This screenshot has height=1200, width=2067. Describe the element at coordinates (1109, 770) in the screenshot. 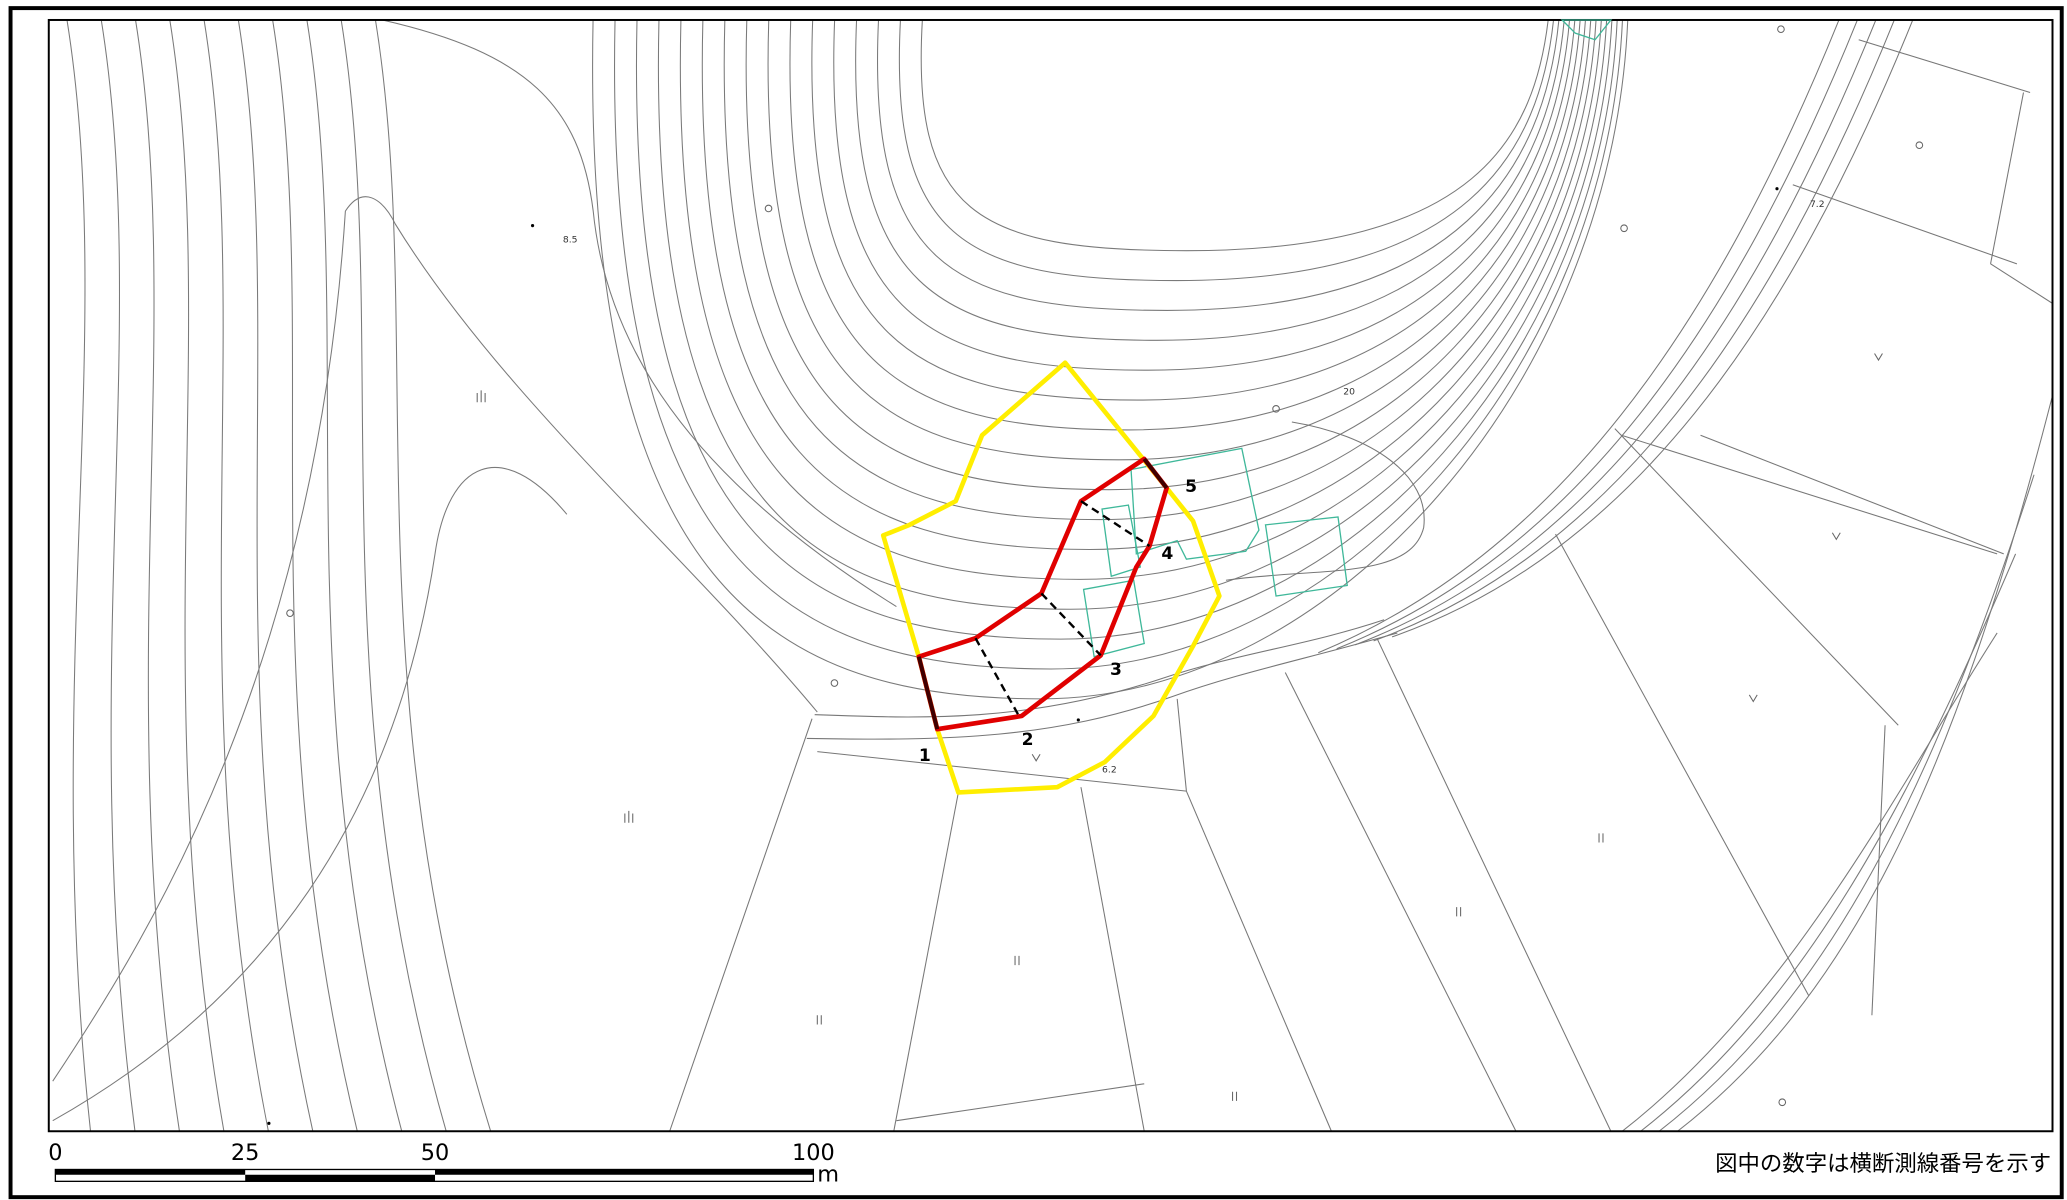

I see `spot-height: 6.2` at that location.